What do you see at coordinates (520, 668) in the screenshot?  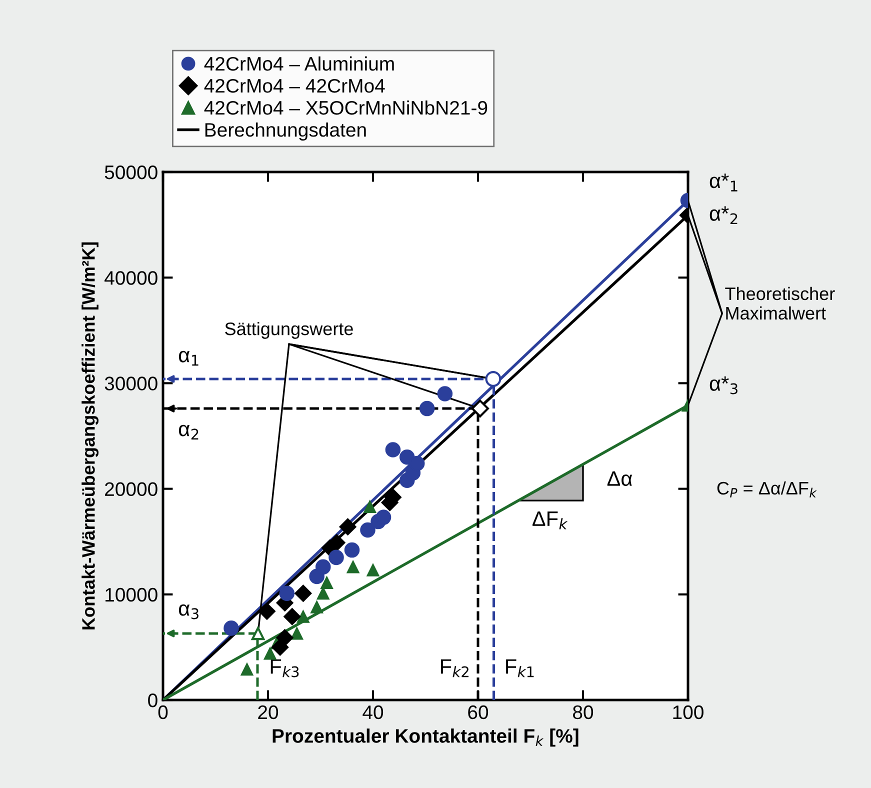 I see `annotation: F$_{k1}$` at bounding box center [520, 668].